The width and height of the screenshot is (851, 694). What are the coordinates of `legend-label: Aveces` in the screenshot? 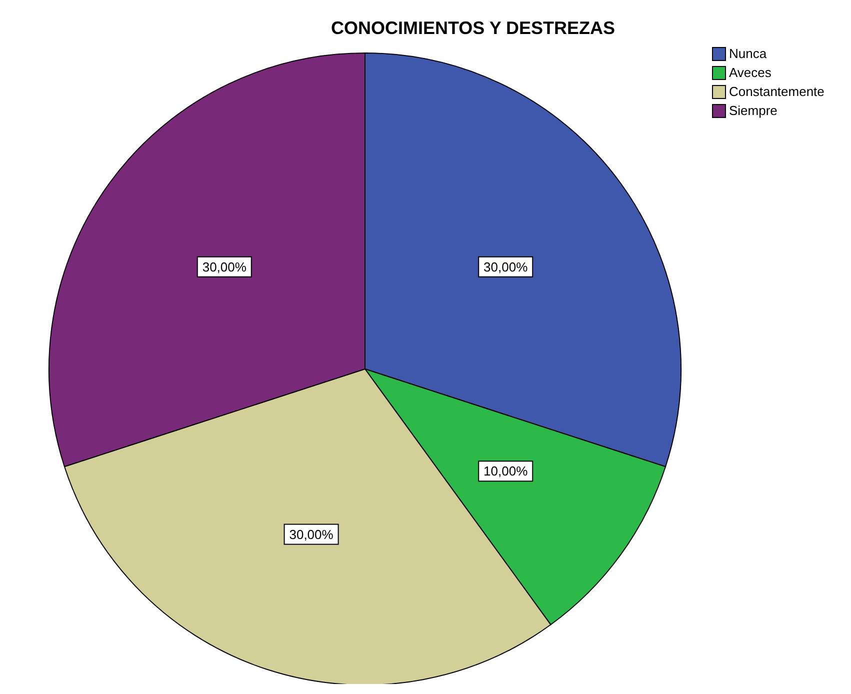 It's located at (750, 72).